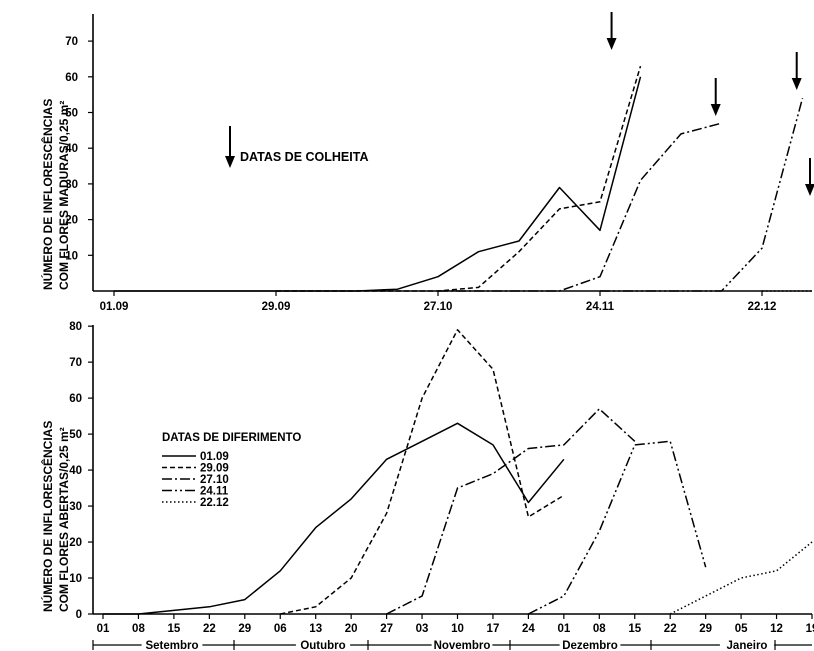  What do you see at coordinates (762, 307) in the screenshot?
I see `top-x-tick-label: 22.12` at bounding box center [762, 307].